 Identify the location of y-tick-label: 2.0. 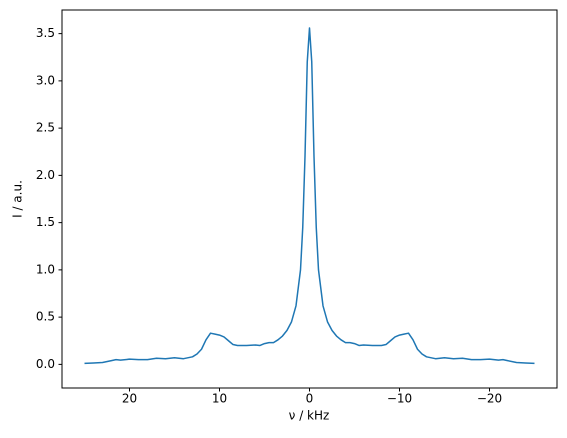
(45, 175).